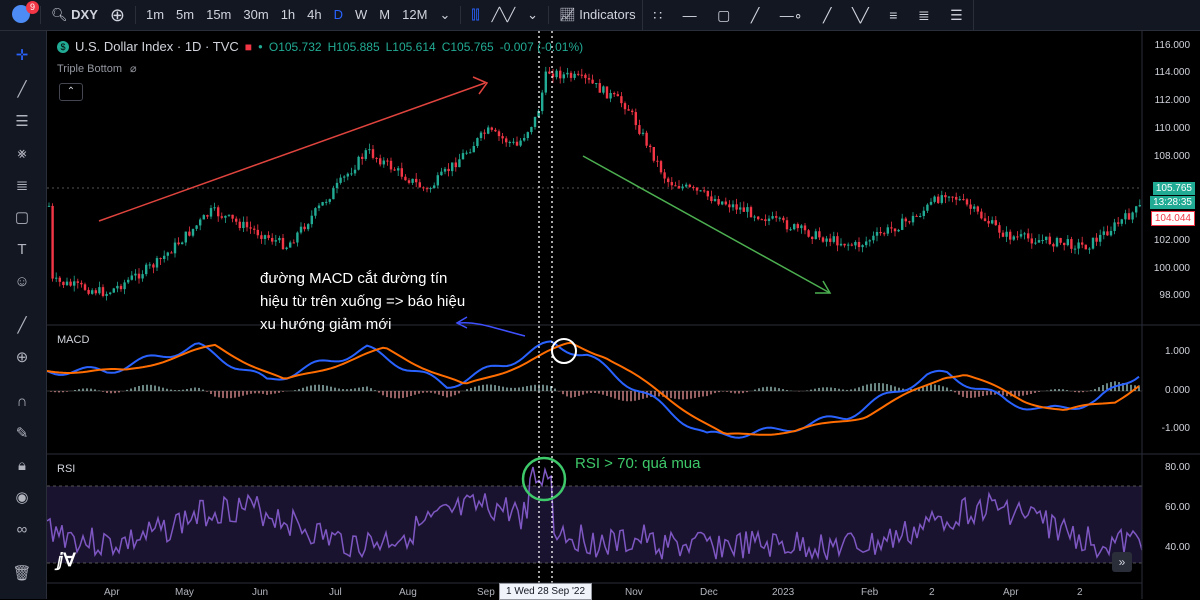  Describe the element at coordinates (22, 89) in the screenshot. I see `trendline-tool-icon: ╱` at that location.